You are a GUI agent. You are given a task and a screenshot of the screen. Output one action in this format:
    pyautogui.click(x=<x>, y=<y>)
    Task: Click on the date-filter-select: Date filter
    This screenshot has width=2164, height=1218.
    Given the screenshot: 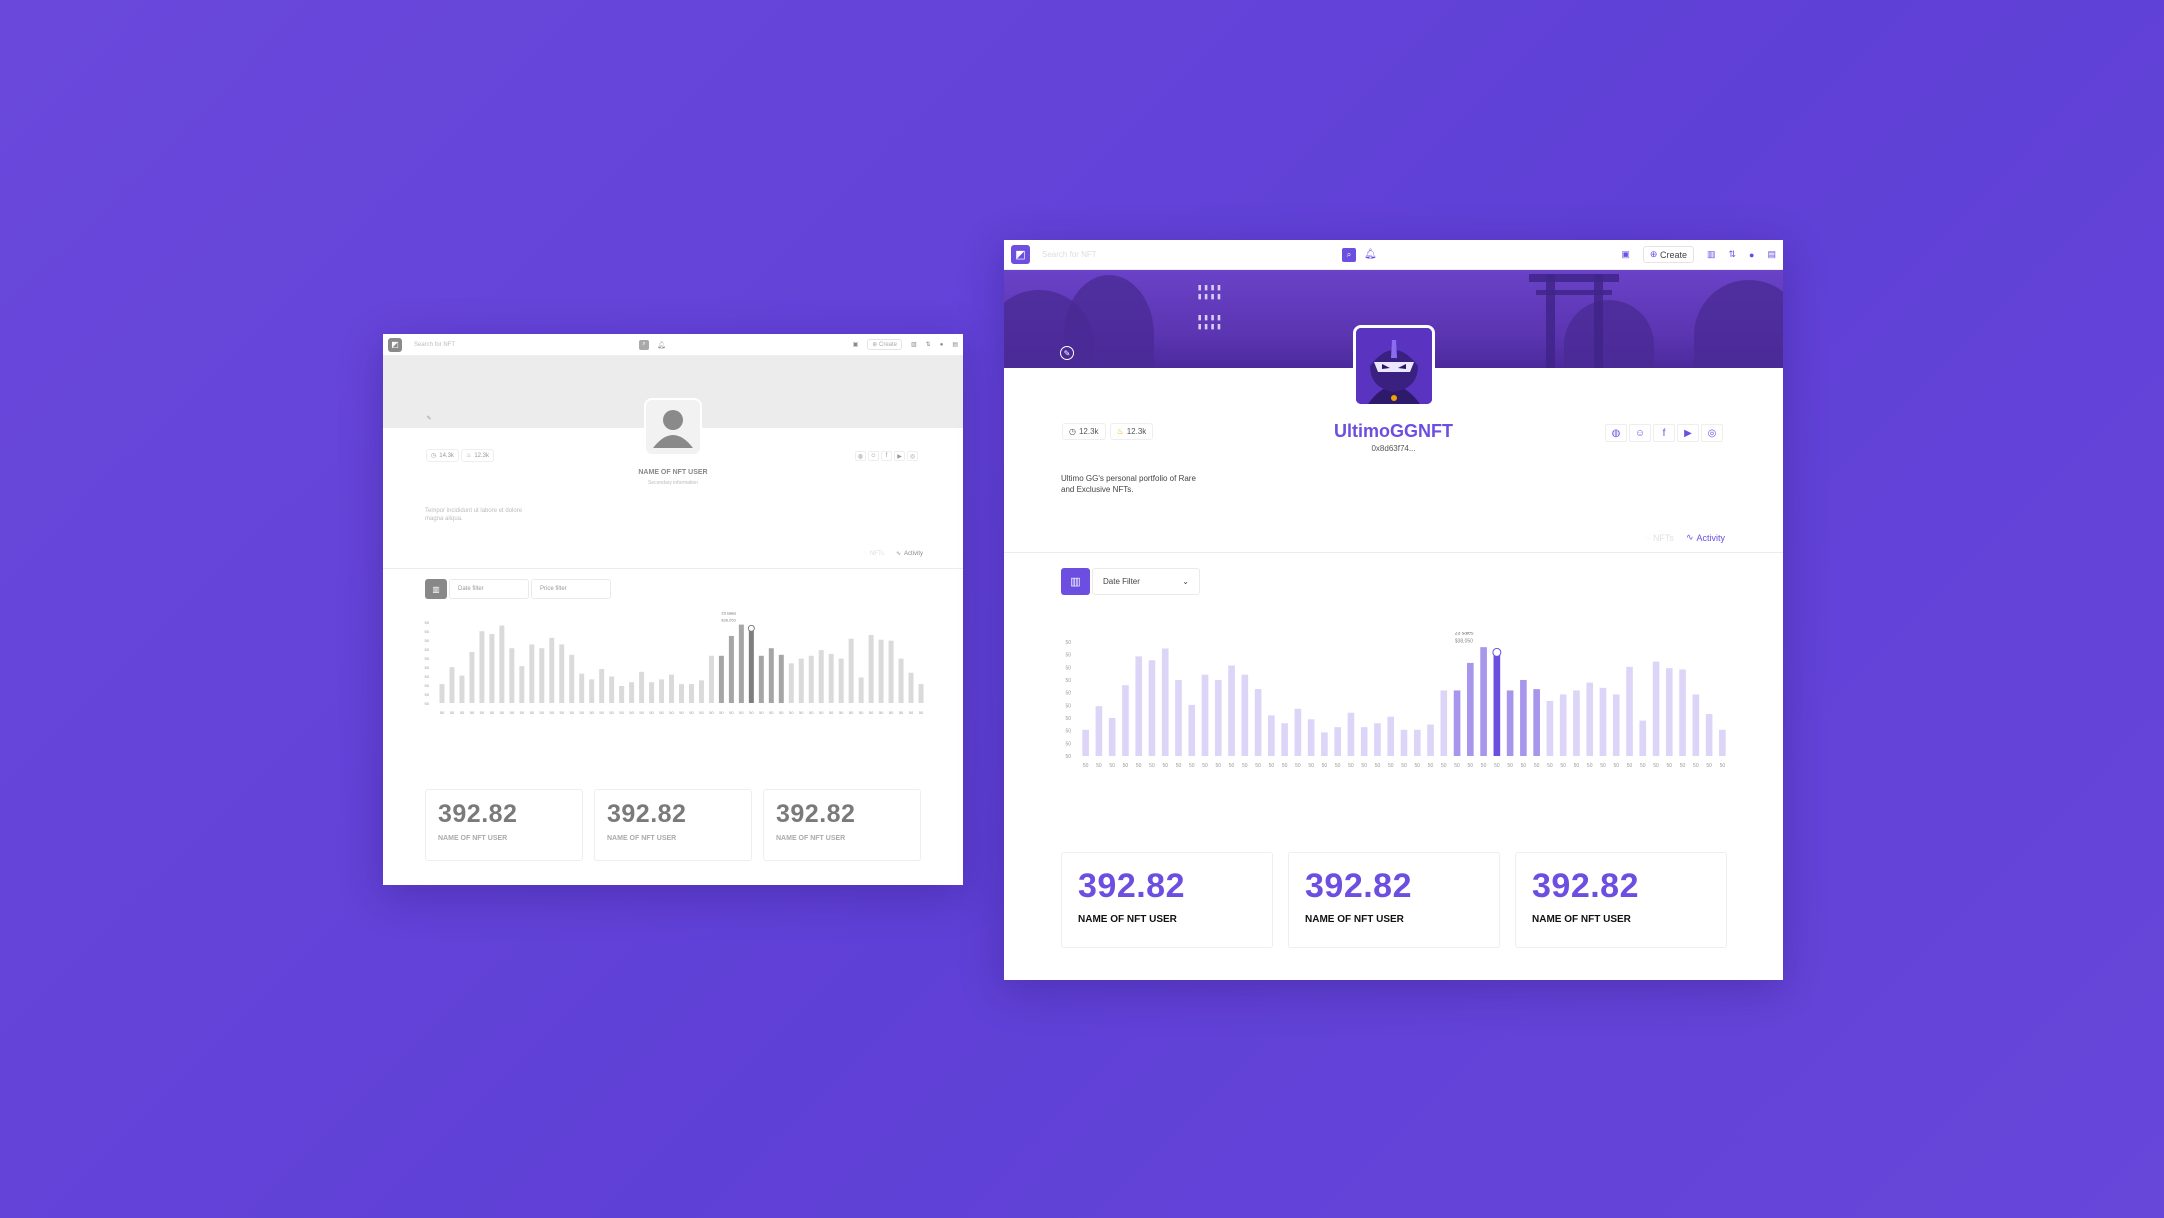 What is the action you would take?
    pyautogui.click(x=489, y=589)
    